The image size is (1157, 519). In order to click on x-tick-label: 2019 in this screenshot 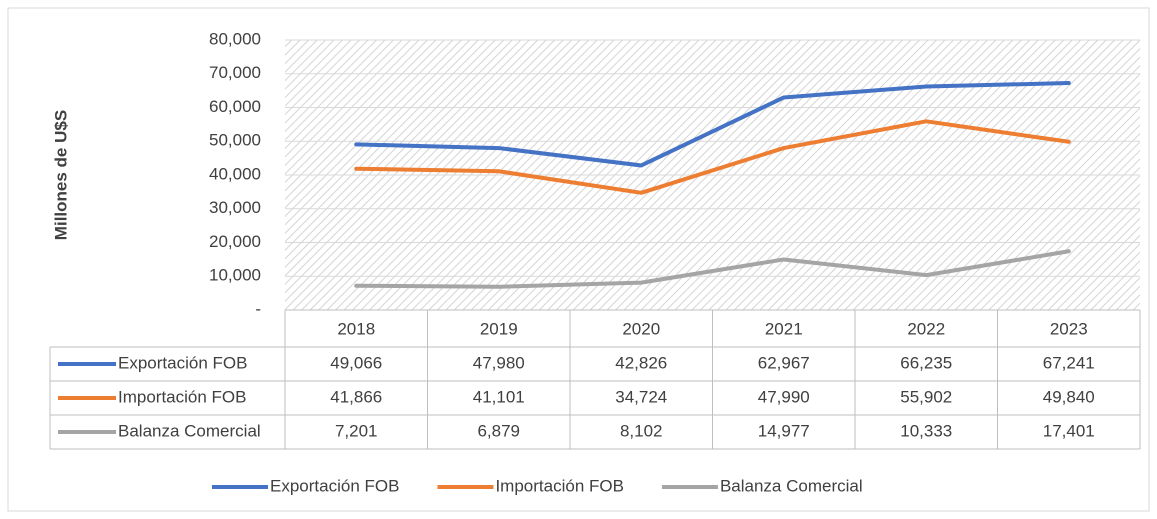, I will do `click(499, 328)`.